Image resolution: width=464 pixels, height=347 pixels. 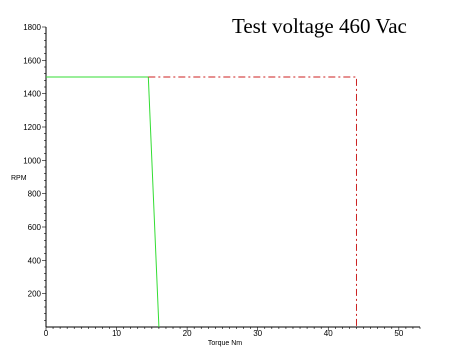 What do you see at coordinates (398, 333) in the screenshot?
I see `x-tick-label: 50` at bounding box center [398, 333].